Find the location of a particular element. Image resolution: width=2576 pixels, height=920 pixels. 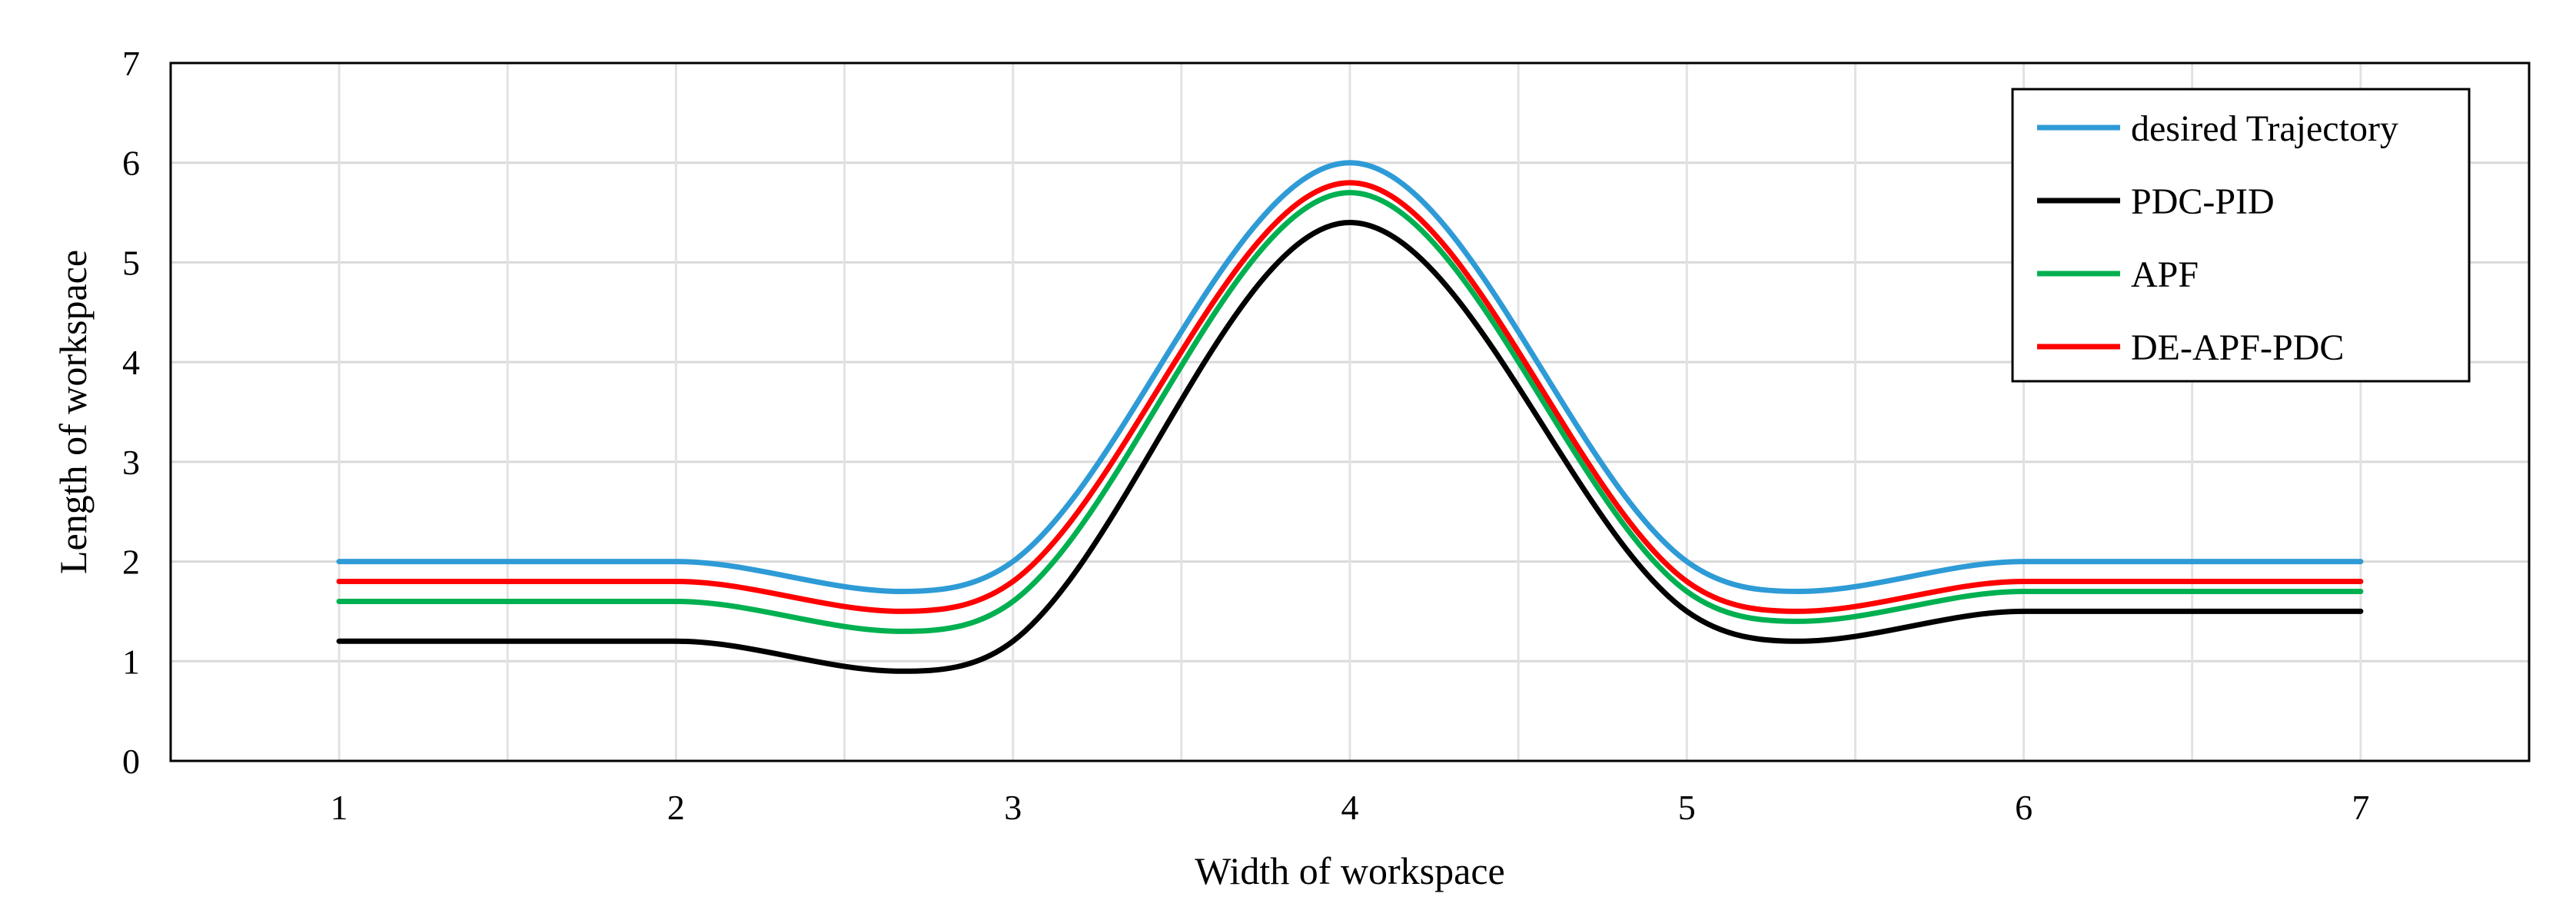

legend-label-desired-trajectory: desired Trajectory is located at coordinates (2264, 128).